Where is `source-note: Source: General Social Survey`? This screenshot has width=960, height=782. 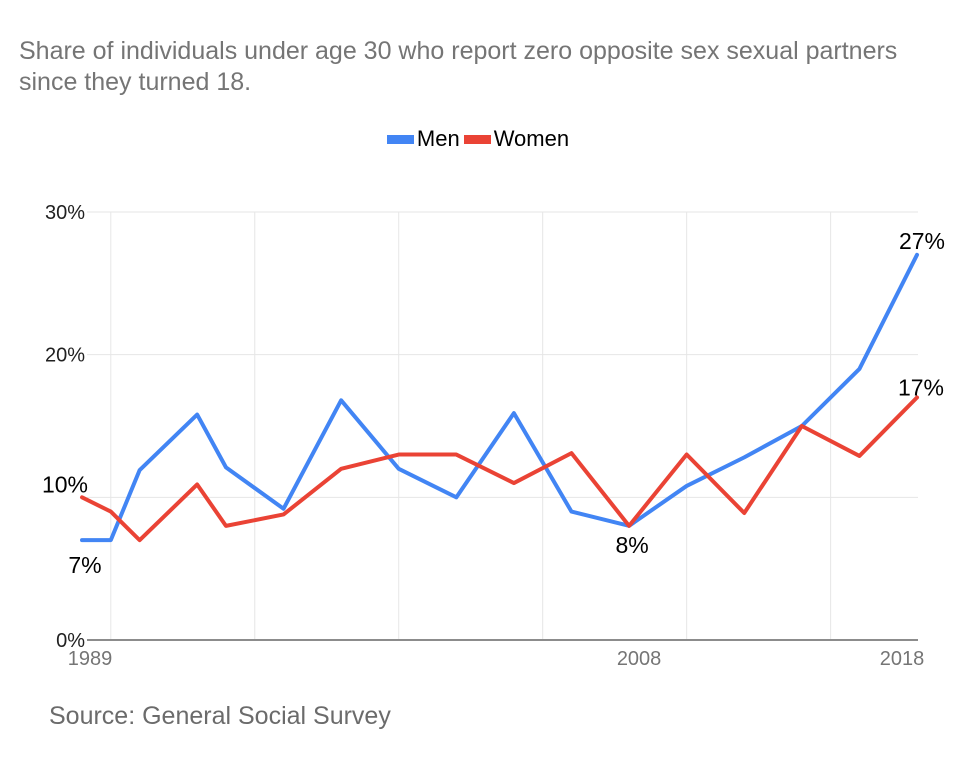 source-note: Source: General Social Survey is located at coordinates (220, 716).